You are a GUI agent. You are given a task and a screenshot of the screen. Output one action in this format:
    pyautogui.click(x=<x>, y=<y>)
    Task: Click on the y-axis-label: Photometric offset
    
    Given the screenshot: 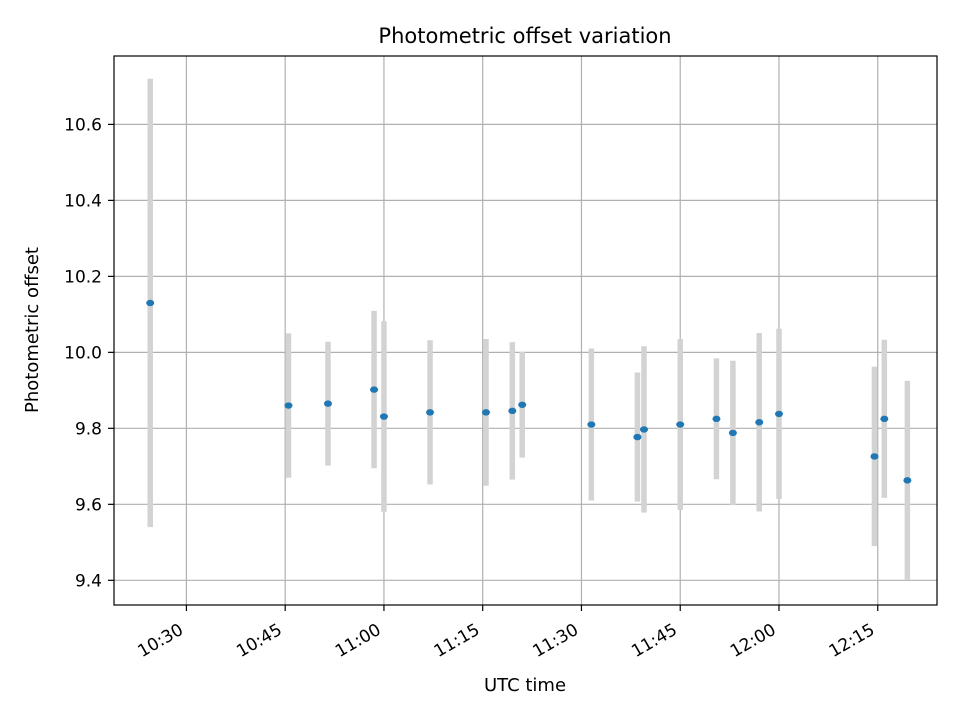 What is the action you would take?
    pyautogui.click(x=32, y=330)
    